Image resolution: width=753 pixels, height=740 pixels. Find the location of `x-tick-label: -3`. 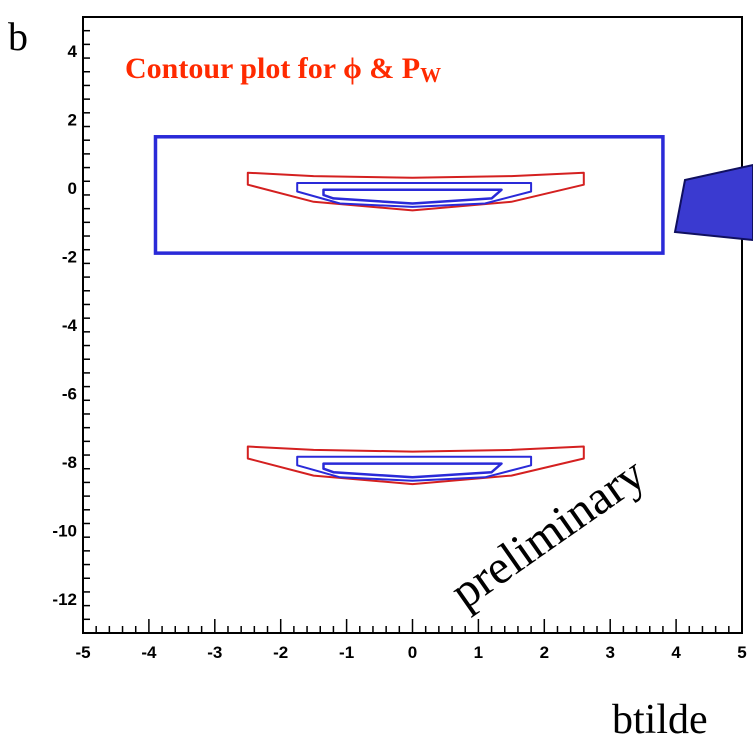

x-tick-label: -3 is located at coordinates (214, 652).